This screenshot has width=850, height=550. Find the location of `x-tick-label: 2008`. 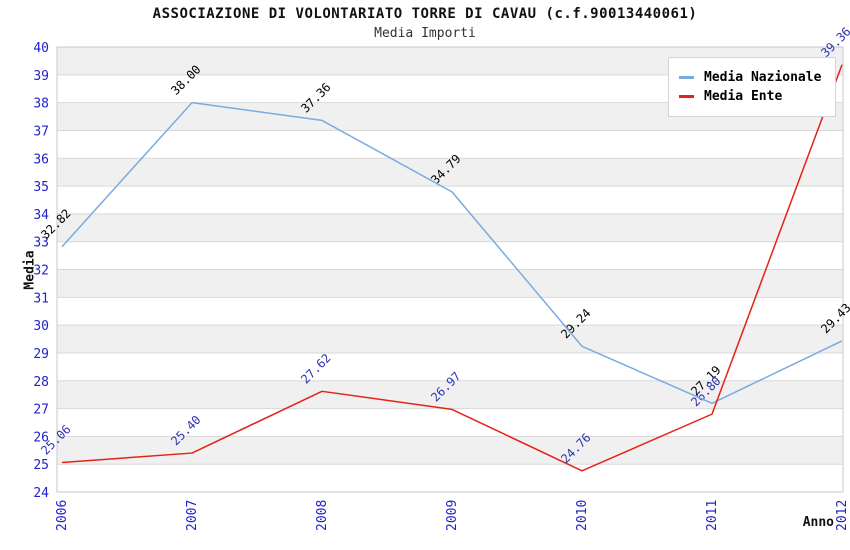

x-tick-label: 2008 is located at coordinates (322, 515).